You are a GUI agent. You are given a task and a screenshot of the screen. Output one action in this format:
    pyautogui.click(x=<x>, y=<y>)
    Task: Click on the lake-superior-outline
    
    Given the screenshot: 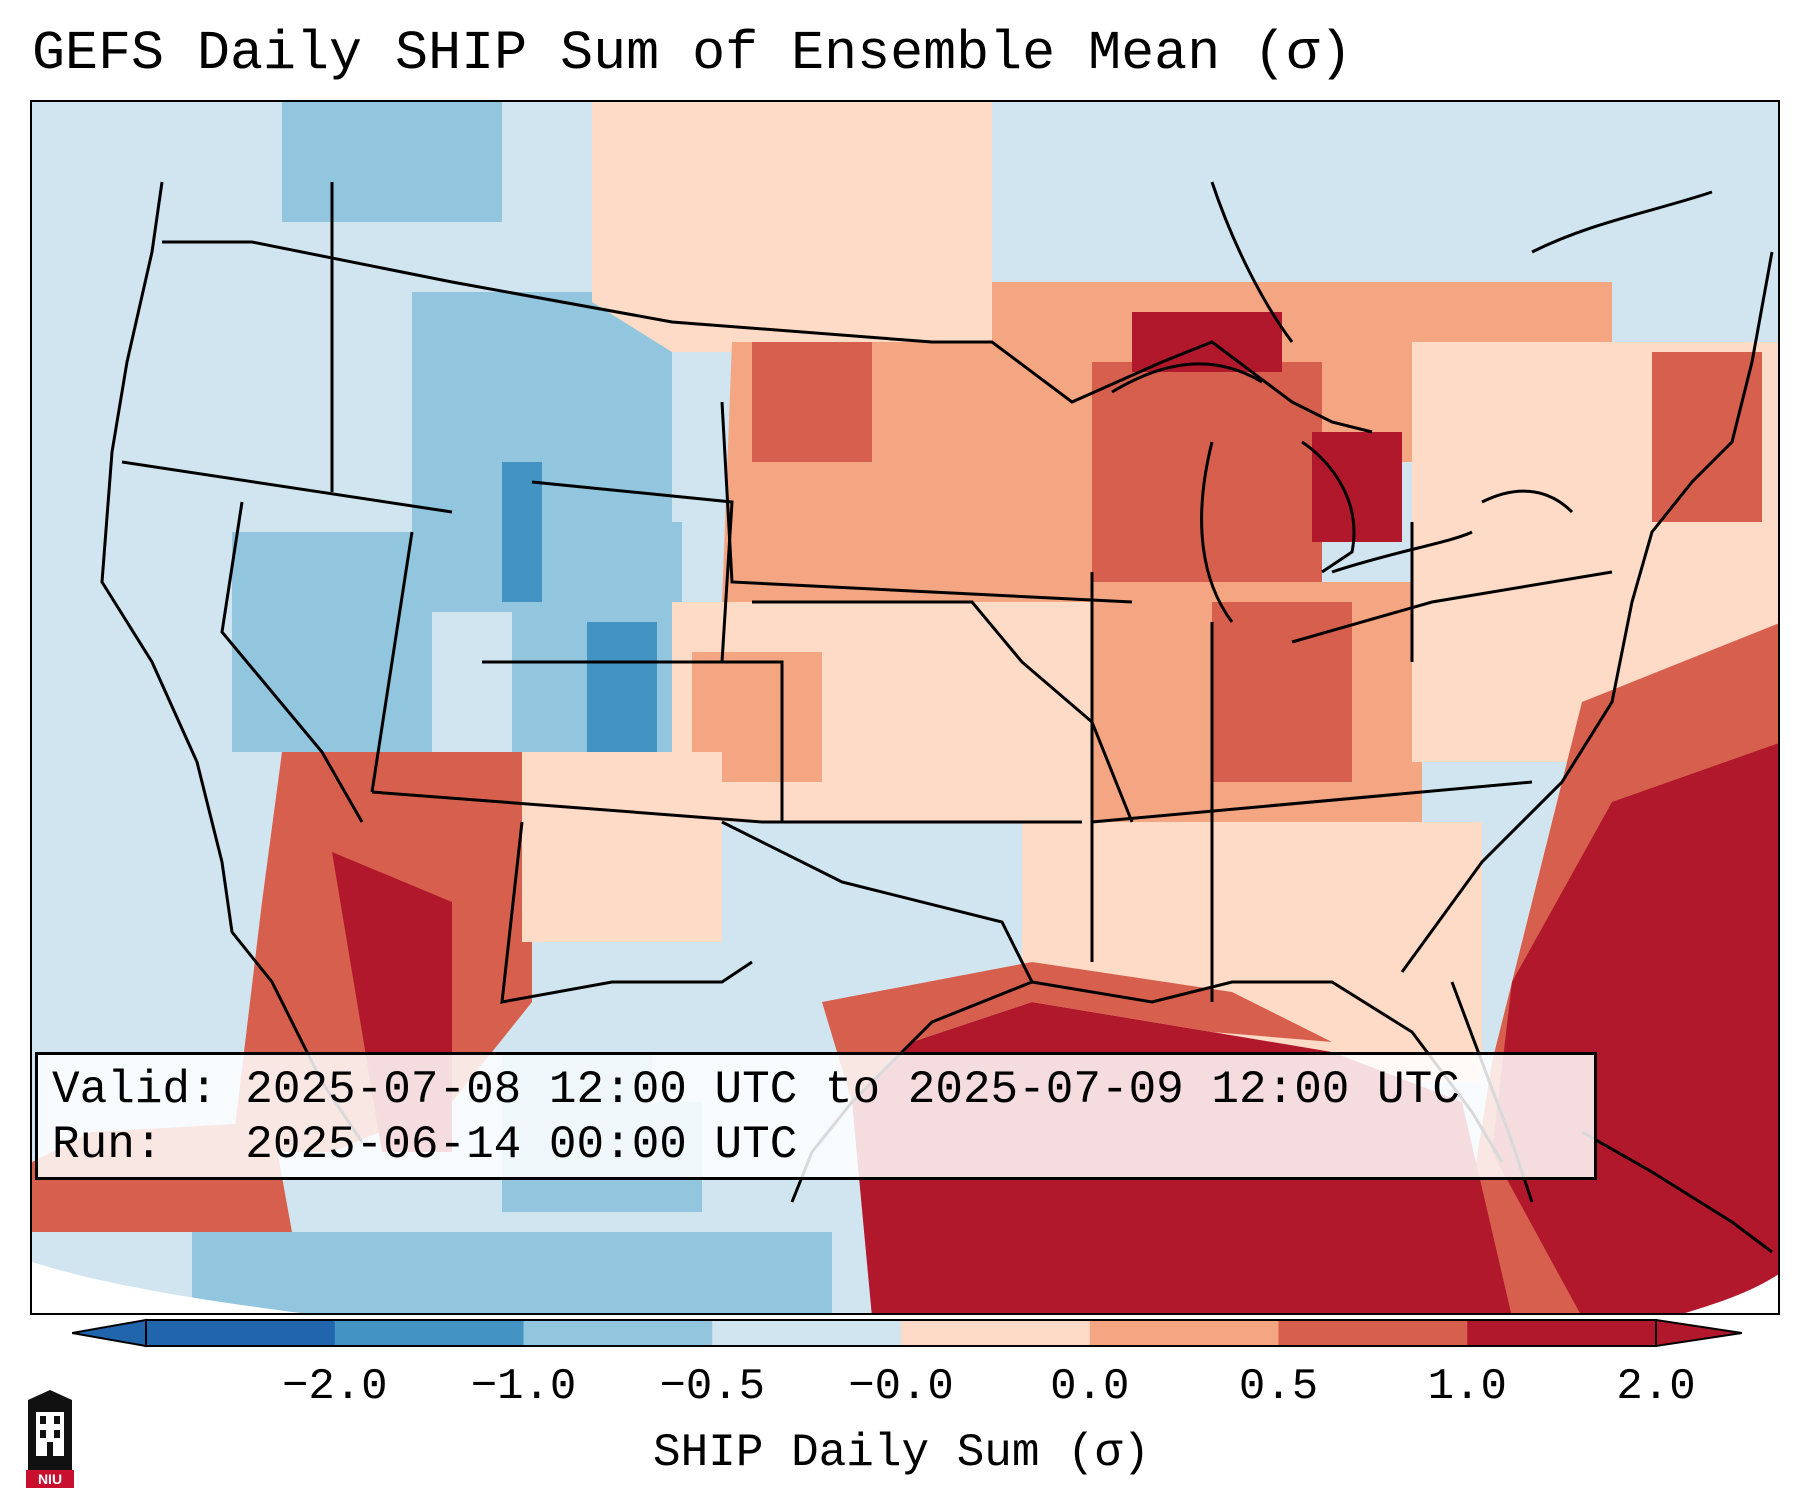 What is the action you would take?
    pyautogui.click(x=1187, y=378)
    